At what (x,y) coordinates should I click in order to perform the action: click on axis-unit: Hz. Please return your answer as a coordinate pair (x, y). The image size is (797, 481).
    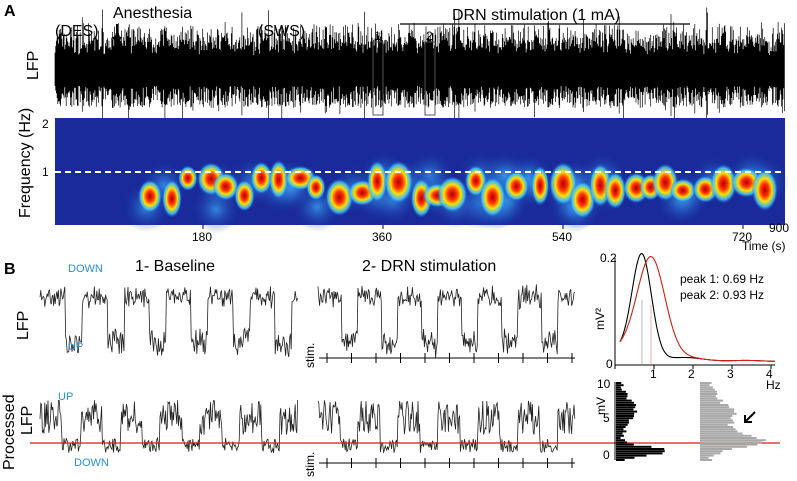
    Looking at the image, I should click on (773, 385).